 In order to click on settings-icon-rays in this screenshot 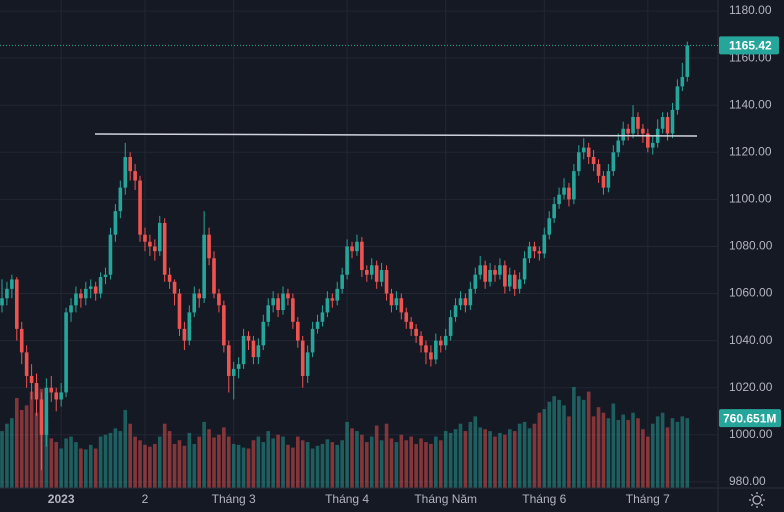, I will do `click(757, 500)`.